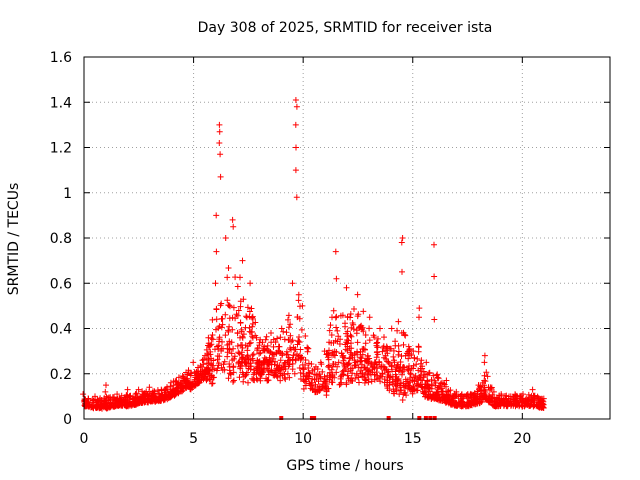 This screenshot has width=640, height=480. Describe the element at coordinates (281, 418) in the screenshot. I see `zero-marker` at that location.